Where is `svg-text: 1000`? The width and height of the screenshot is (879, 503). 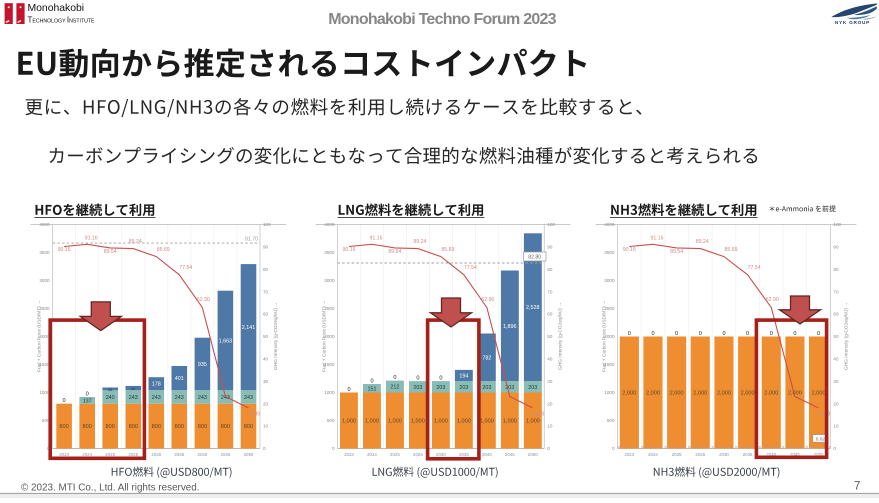
svg-text: 1000 is located at coordinates (44, 392).